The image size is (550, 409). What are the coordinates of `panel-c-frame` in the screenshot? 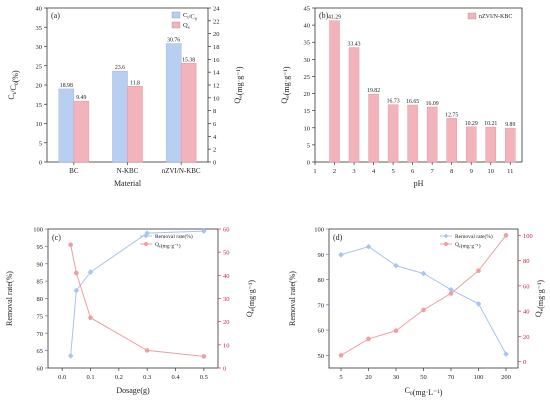 It's located at (133, 298).